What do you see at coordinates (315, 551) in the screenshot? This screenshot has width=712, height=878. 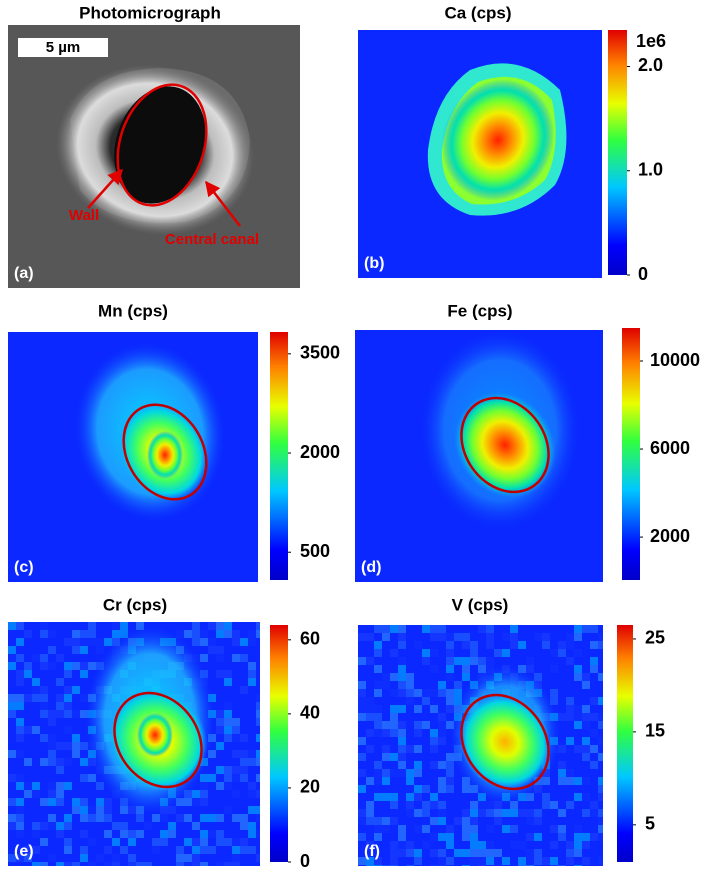 I see `colorbar-tick-label: 500` at bounding box center [315, 551].